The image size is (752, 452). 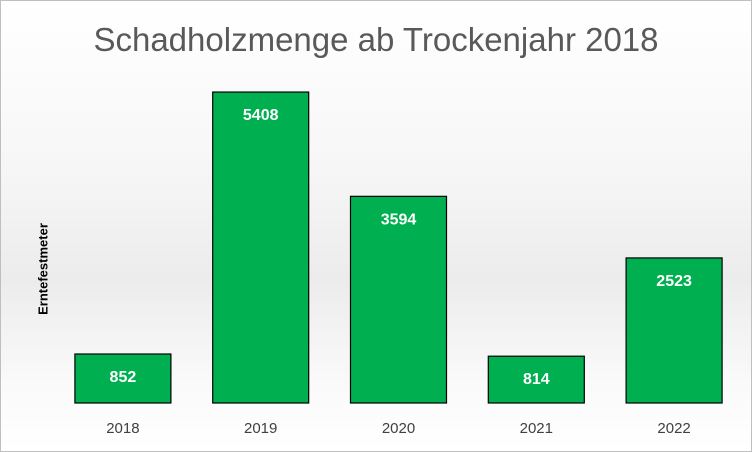 What do you see at coordinates (536, 428) in the screenshot?
I see `x-tick-label-2021: 2021` at bounding box center [536, 428].